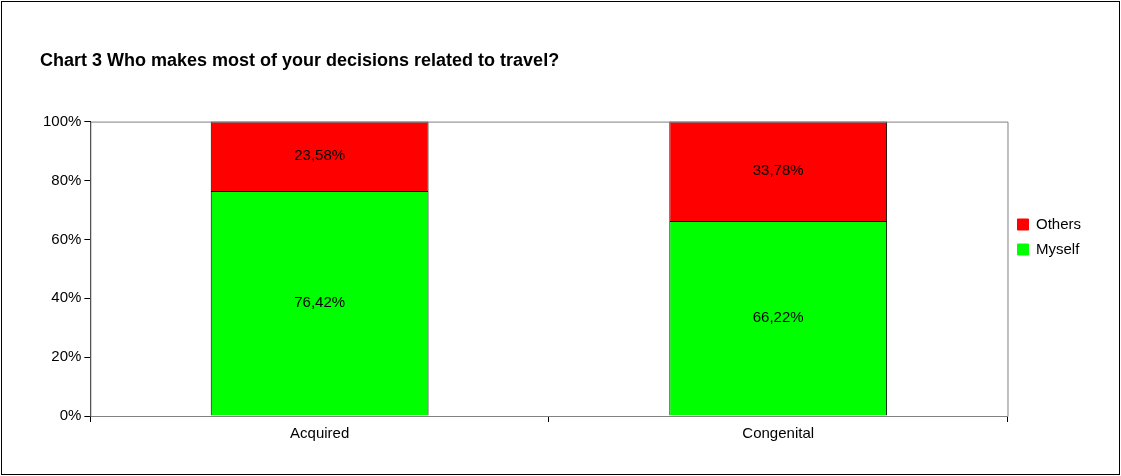  I want to click on y-tick-label: 20%, so click(66, 356).